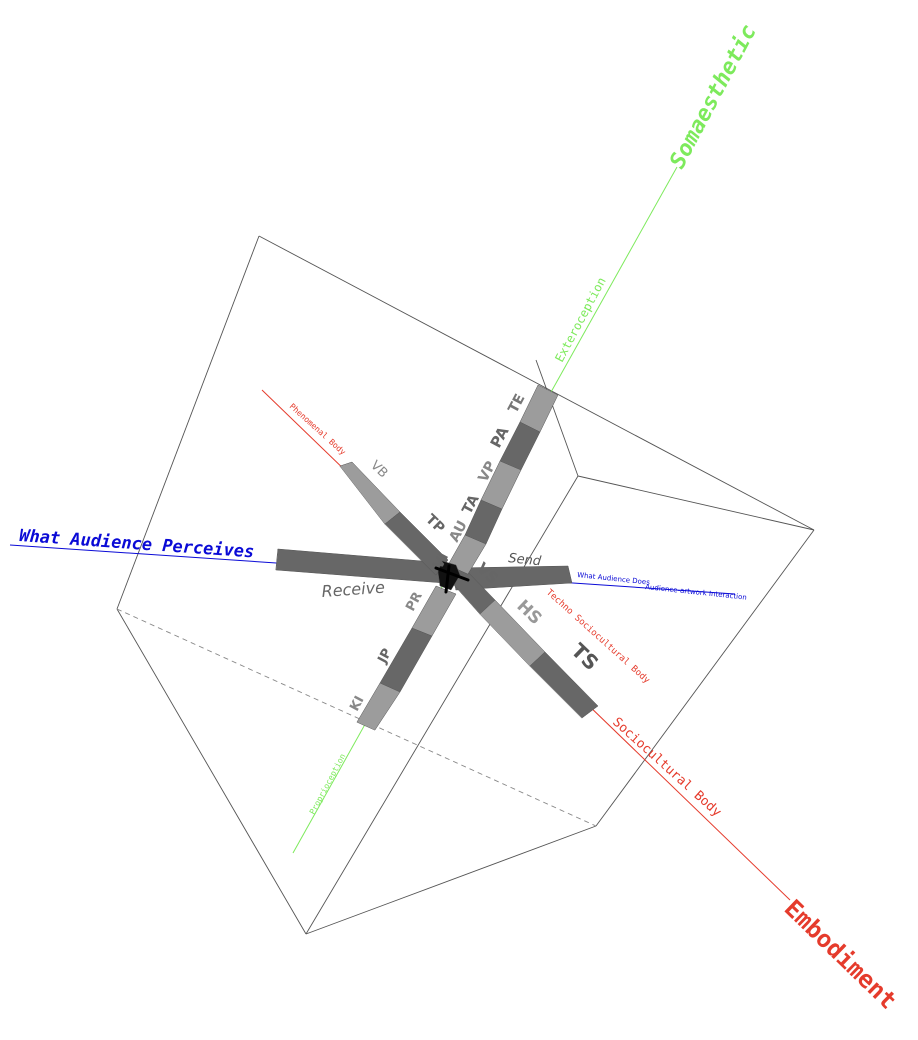  Describe the element at coordinates (328, 784) in the screenshot. I see `proprioception-label: Proprioception` at that location.